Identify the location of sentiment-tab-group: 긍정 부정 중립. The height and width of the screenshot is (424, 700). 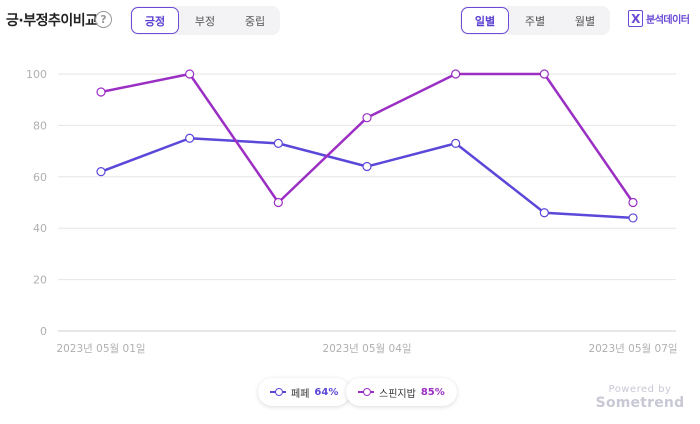
(205, 20).